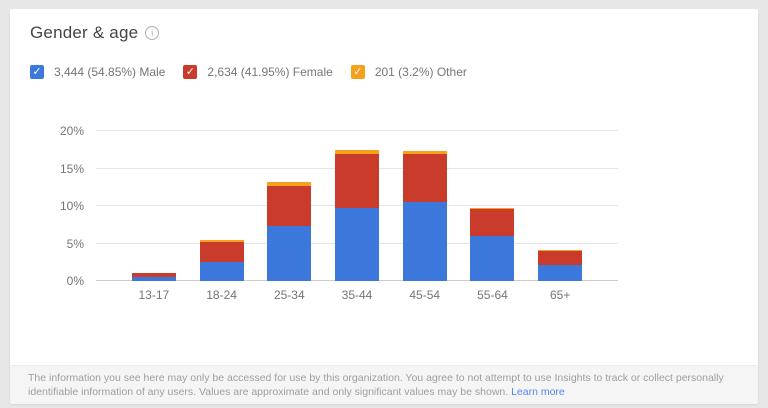 The image size is (768, 408). What do you see at coordinates (289, 295) in the screenshot?
I see `x-axis-label-25-34: 25-34` at bounding box center [289, 295].